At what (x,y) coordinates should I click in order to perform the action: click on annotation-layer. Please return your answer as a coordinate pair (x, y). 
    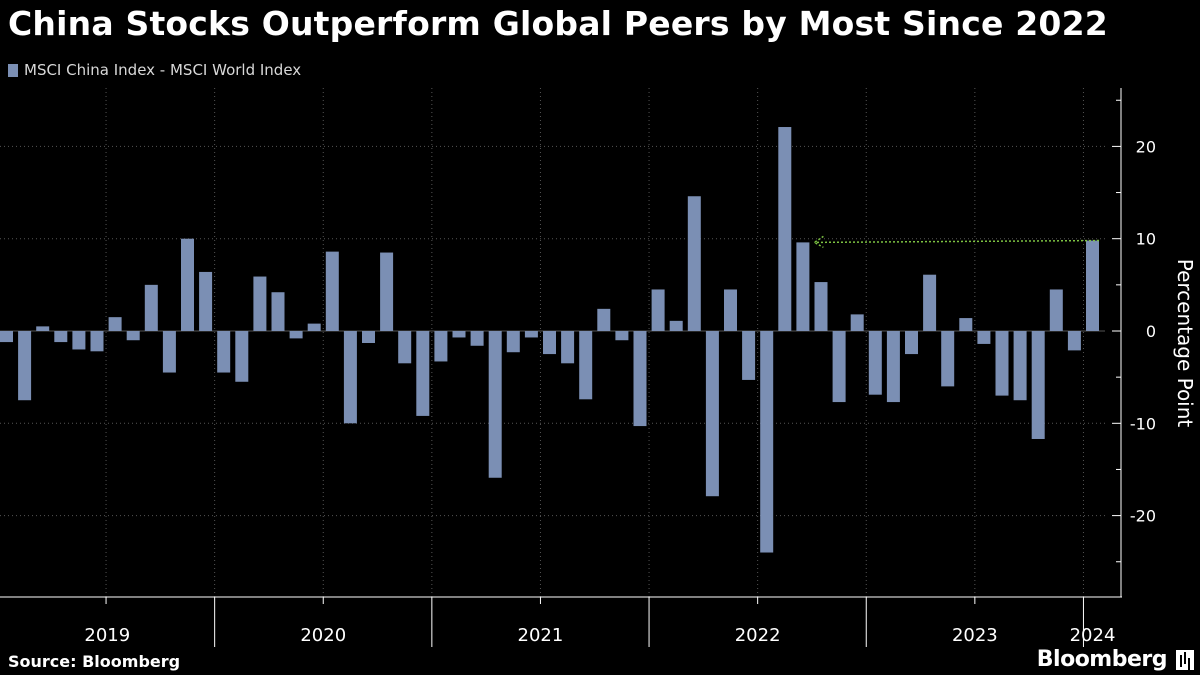
    Looking at the image, I should click on (956, 242).